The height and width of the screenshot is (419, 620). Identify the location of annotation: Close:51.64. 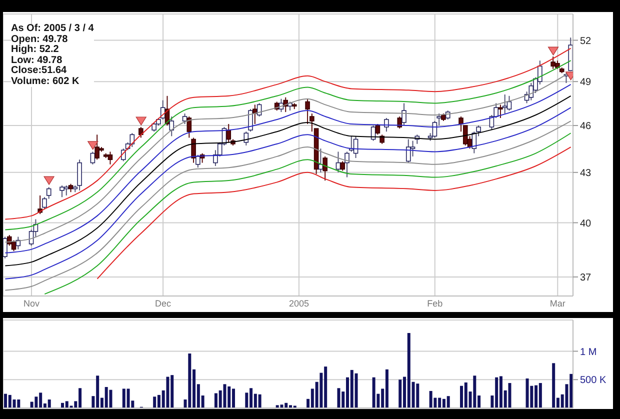
(39, 70).